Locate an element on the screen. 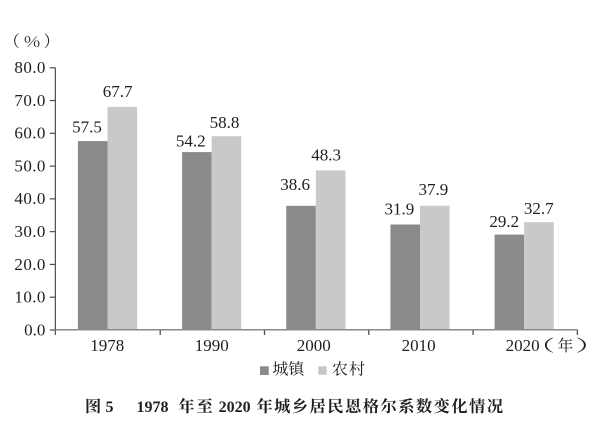 The width and height of the screenshot is (600, 442). svg-text: 0.0 is located at coordinates (34, 329).